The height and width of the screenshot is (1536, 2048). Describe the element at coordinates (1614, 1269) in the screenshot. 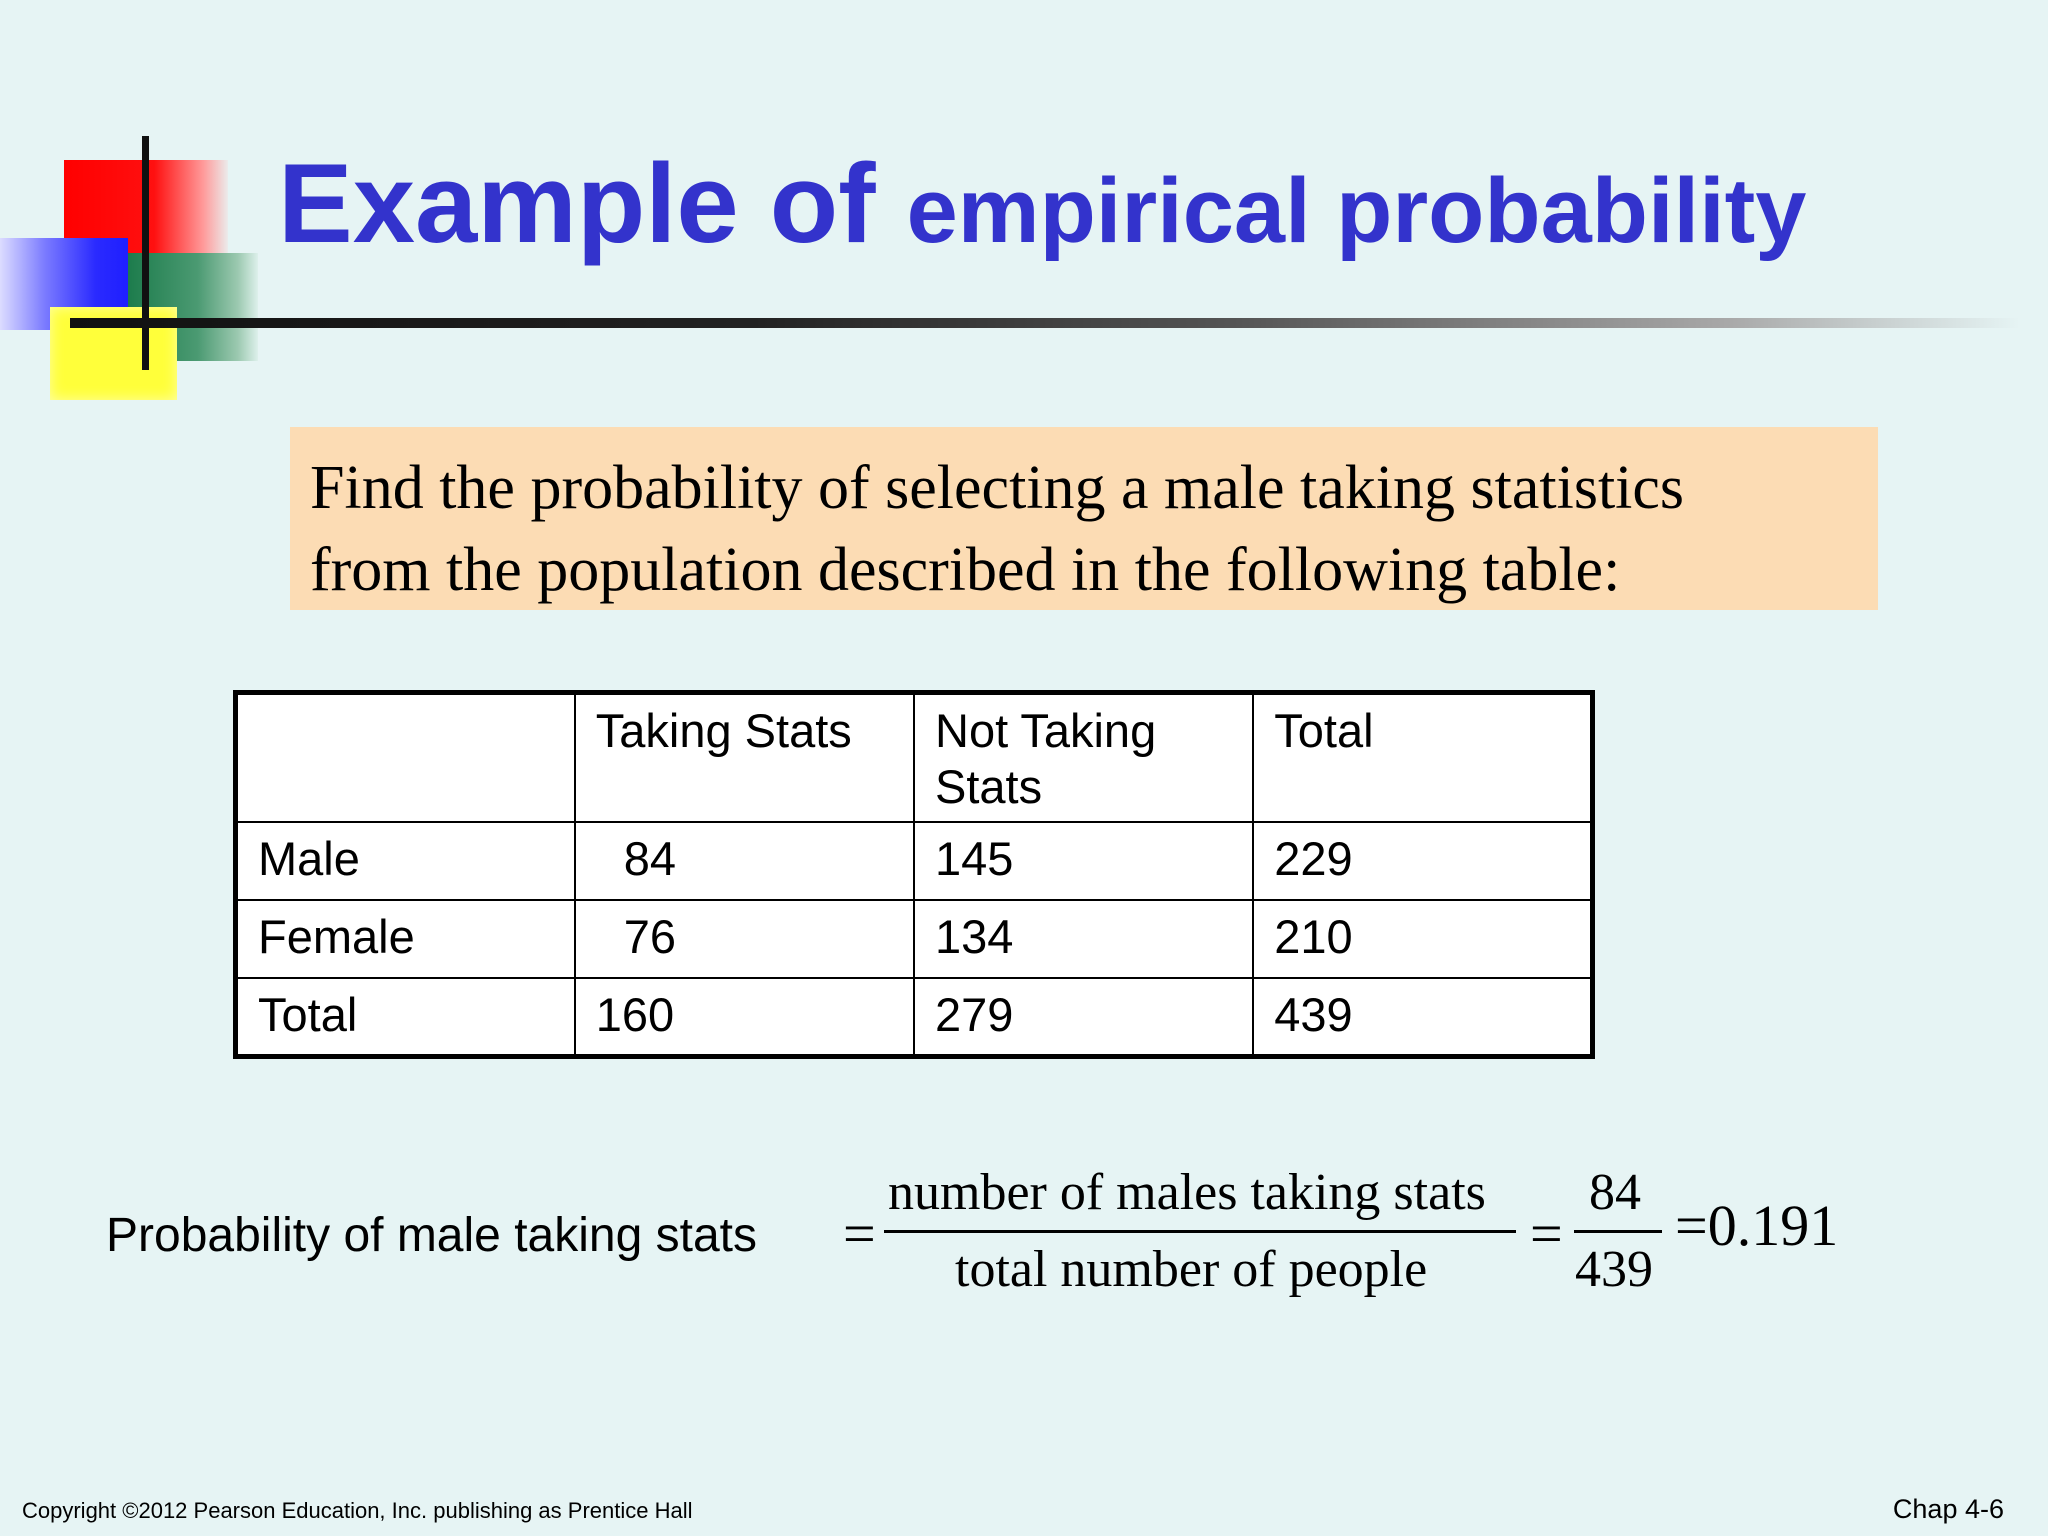

I see `denominator-value: 439` at that location.